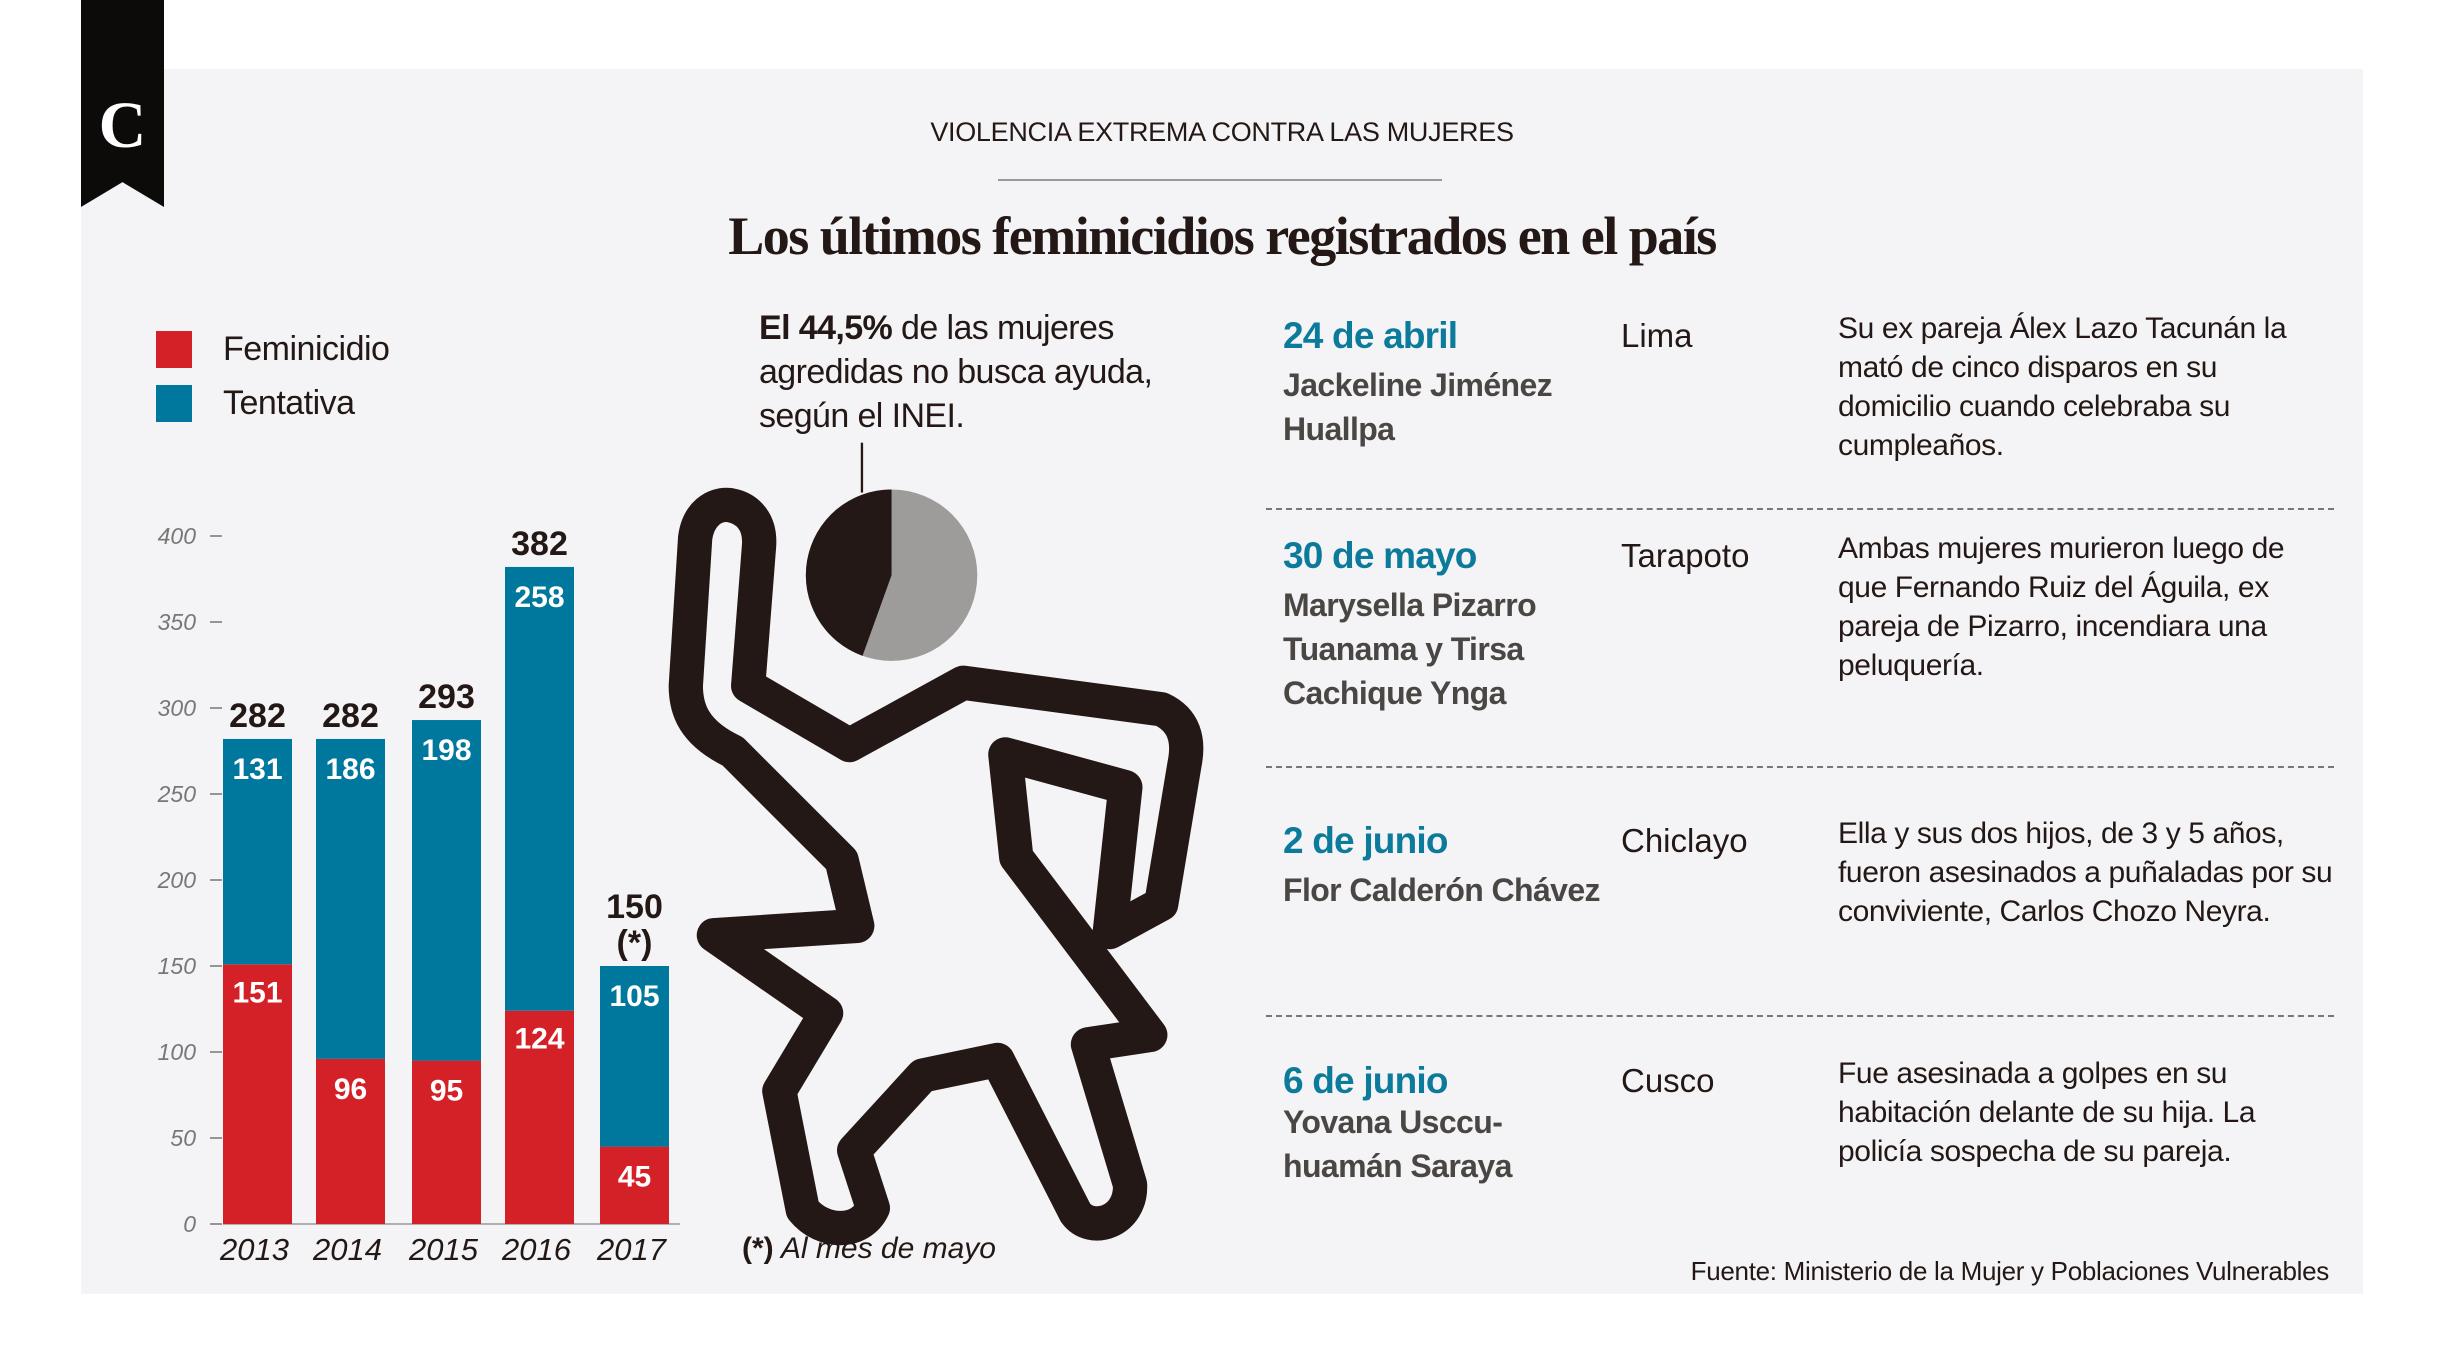 The image size is (2444, 1367). What do you see at coordinates (634, 907) in the screenshot?
I see `total-value-label: 150` at bounding box center [634, 907].